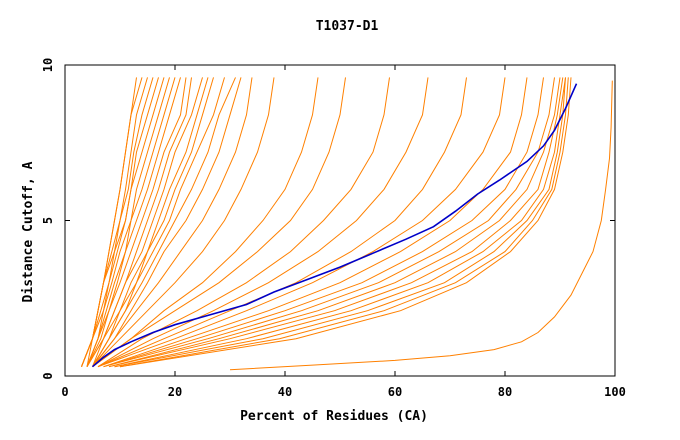  I want to click on y-tick-label: 0, so click(48, 375).